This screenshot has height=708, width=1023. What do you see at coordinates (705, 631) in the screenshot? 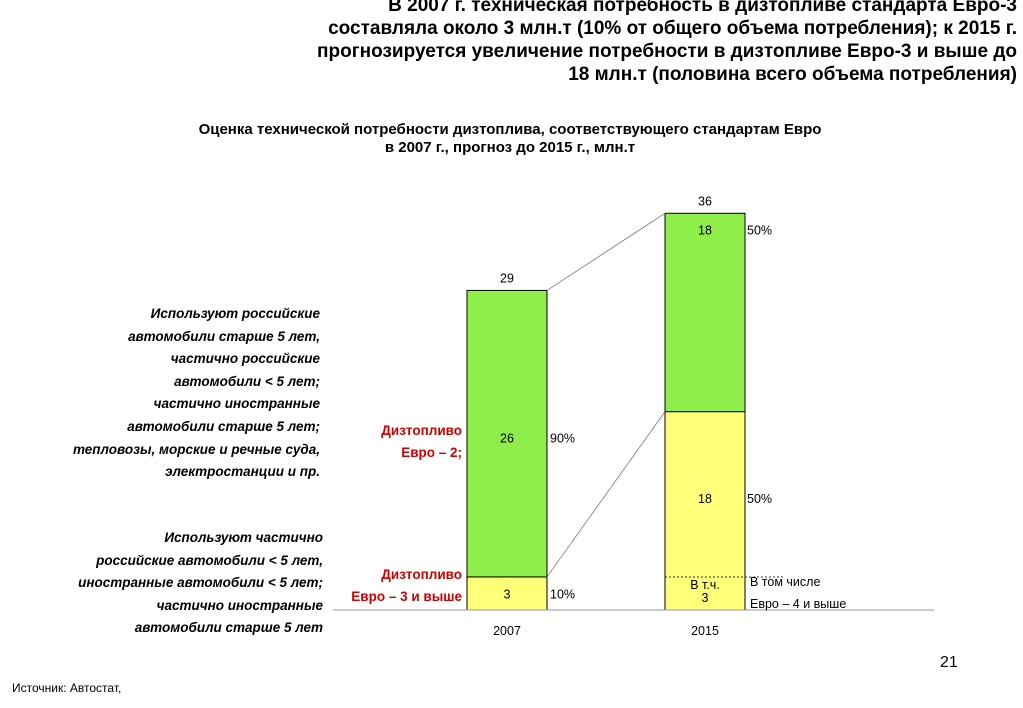
I see `x-tick-label: 2015` at bounding box center [705, 631].